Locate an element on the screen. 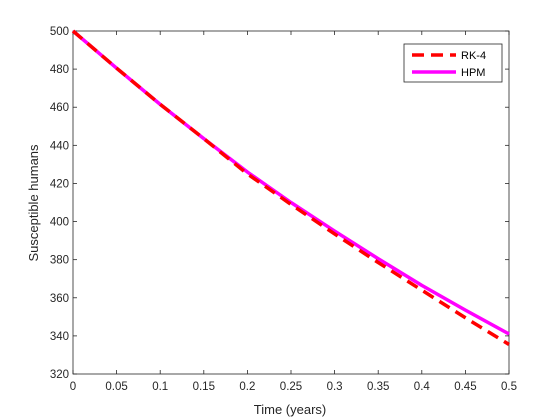 The width and height of the screenshot is (560, 420). legend: RK-4 HPM is located at coordinates (453, 63).